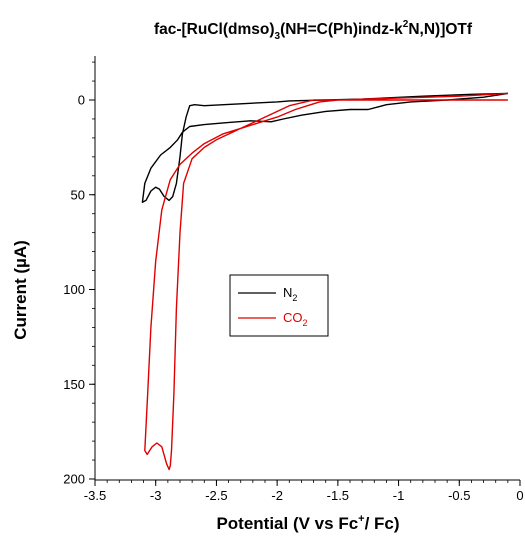 Image resolution: width=525 pixels, height=537 pixels. What do you see at coordinates (81, 100) in the screenshot?
I see `y-tick-label: 0` at bounding box center [81, 100].